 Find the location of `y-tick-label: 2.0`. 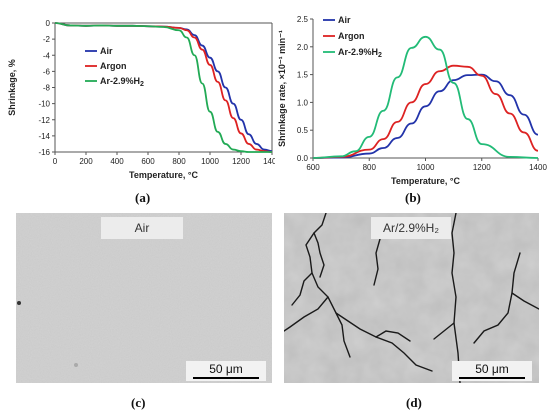

y-tick-label: 2.0 is located at coordinates (303, 47).